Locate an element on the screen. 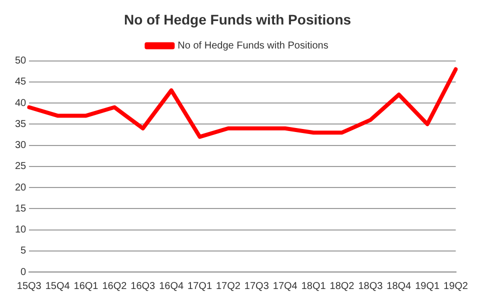 Image resolution: width=479 pixels, height=303 pixels. x-tick-label: 16Q1 is located at coordinates (86, 286).